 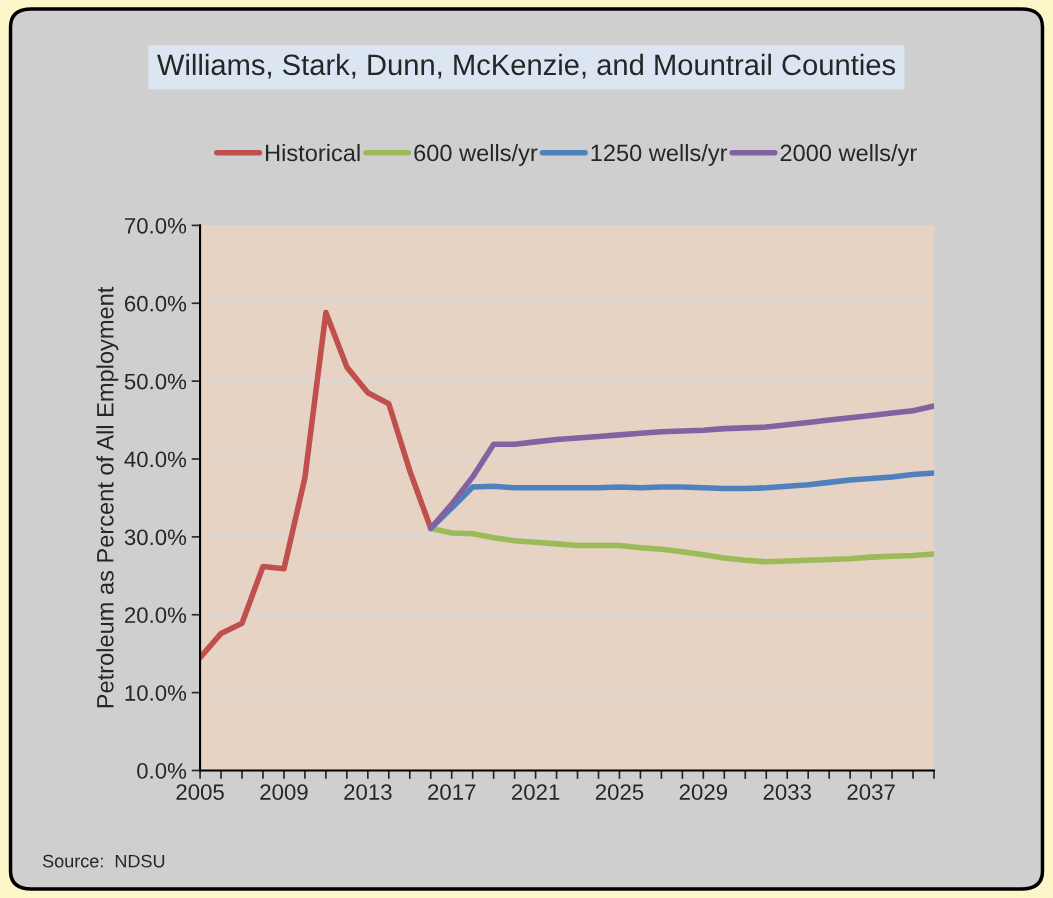 What do you see at coordinates (156, 225) in the screenshot?
I see `y-tick-label: 70.0%` at bounding box center [156, 225].